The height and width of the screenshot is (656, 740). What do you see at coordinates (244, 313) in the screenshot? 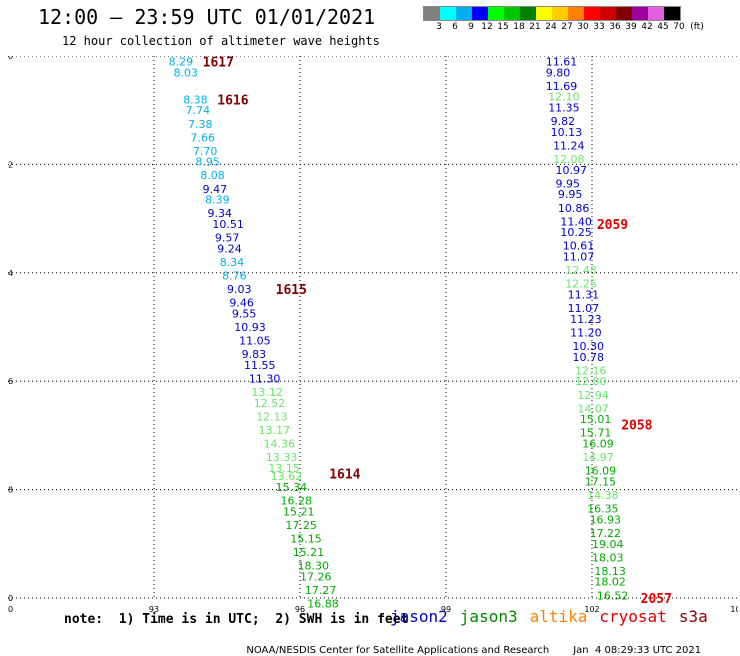
I see `wave-height-value: 9.55` at bounding box center [244, 313].